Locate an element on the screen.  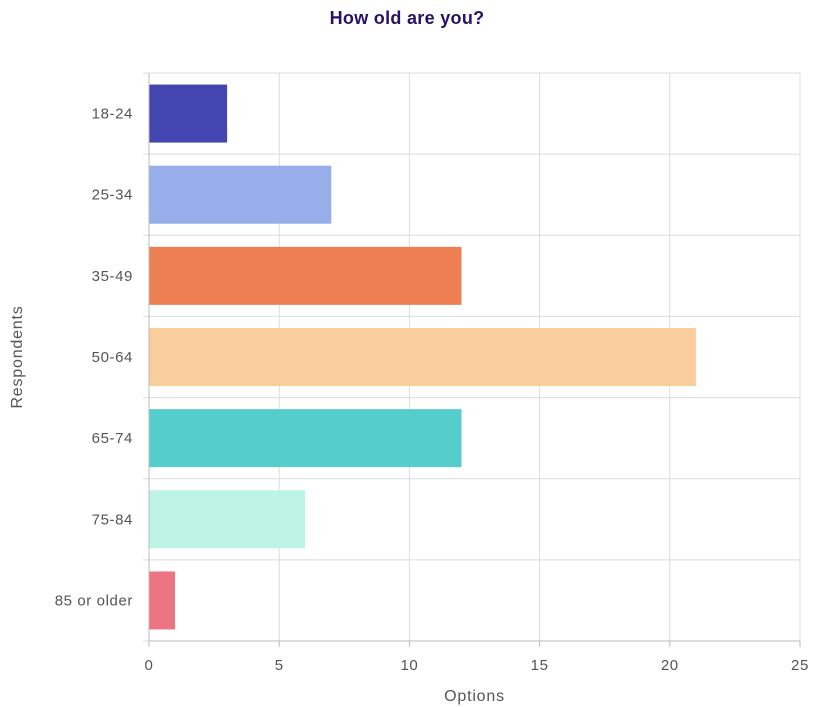
x-axis-title: Options is located at coordinates (474, 696).